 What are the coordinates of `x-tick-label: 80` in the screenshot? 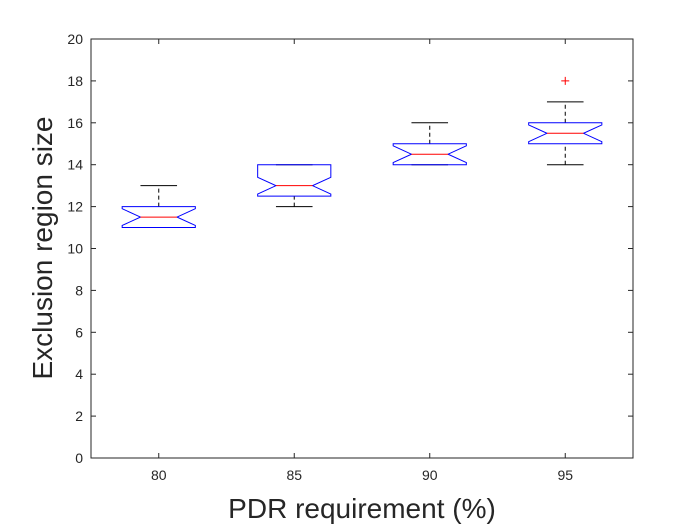 It's located at (159, 475).